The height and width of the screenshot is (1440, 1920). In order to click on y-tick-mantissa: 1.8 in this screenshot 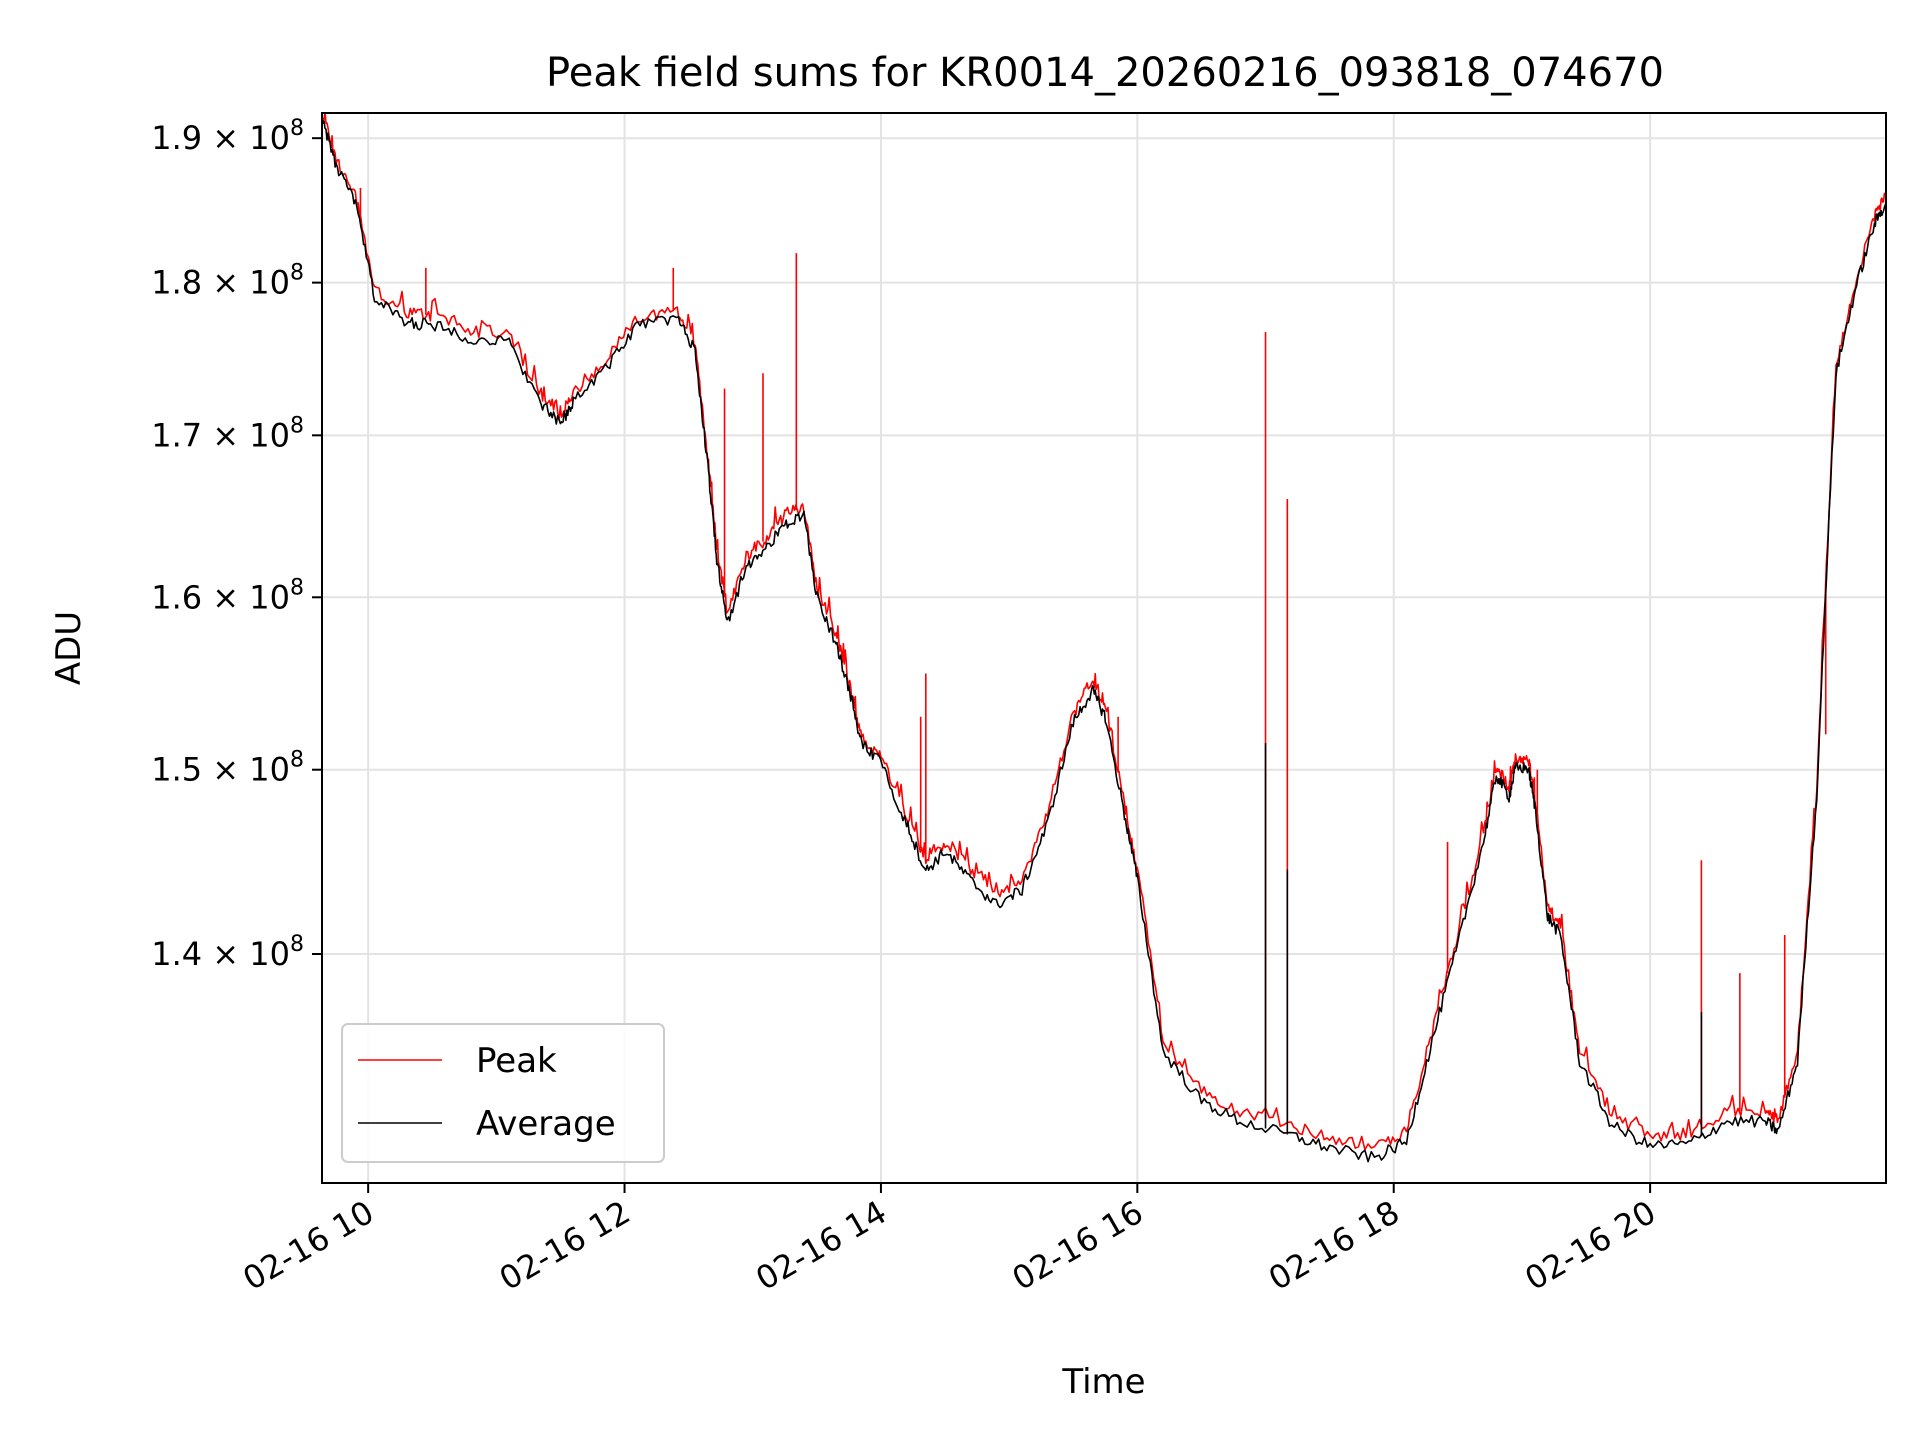, I will do `click(176, 283)`.